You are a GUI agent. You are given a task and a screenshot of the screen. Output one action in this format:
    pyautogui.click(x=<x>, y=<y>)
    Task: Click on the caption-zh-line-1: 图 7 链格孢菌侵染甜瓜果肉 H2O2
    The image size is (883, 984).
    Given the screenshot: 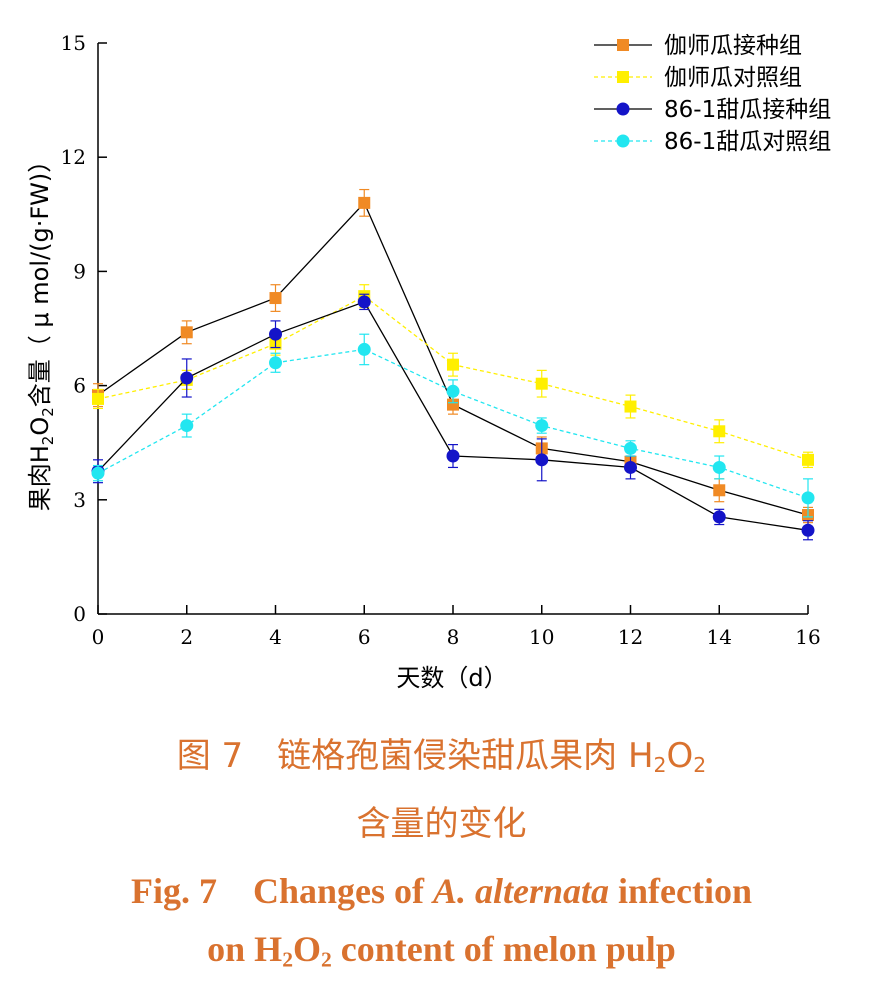 What is the action you would take?
    pyautogui.click(x=441, y=752)
    